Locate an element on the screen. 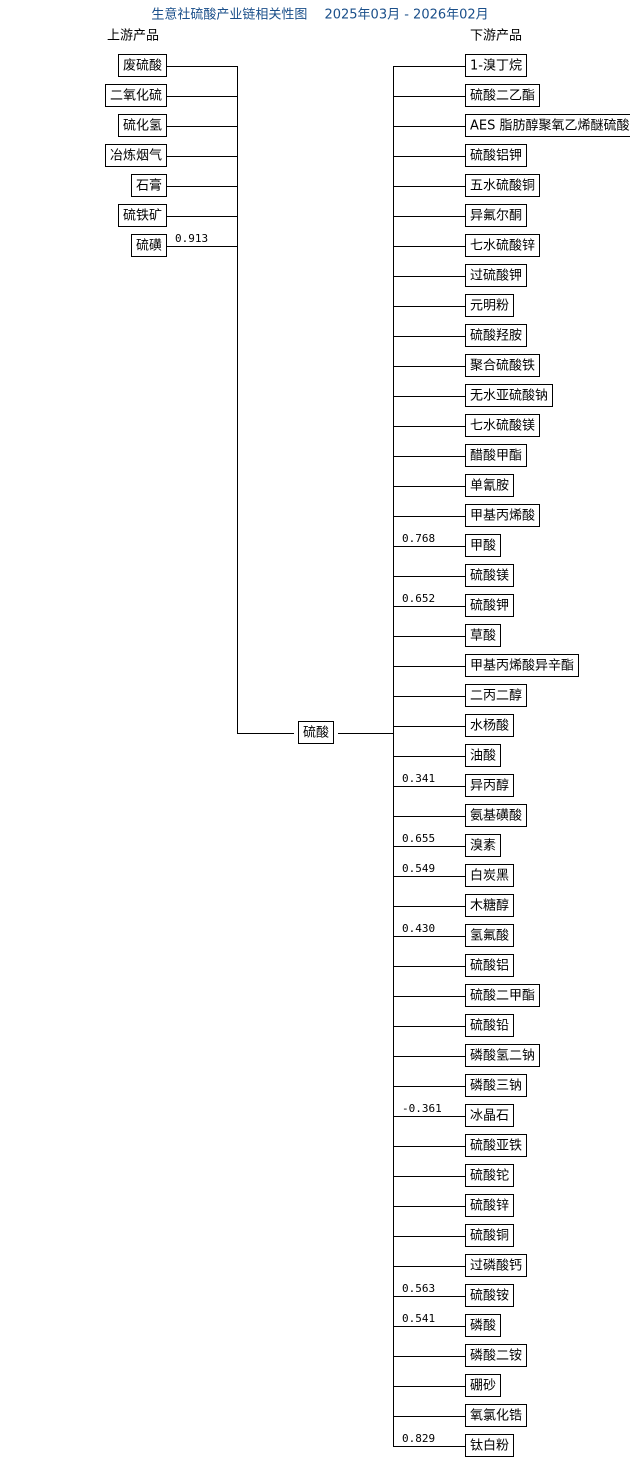 The image size is (630, 1469). downstream-node: 1-溴丁烷 is located at coordinates (496, 66).